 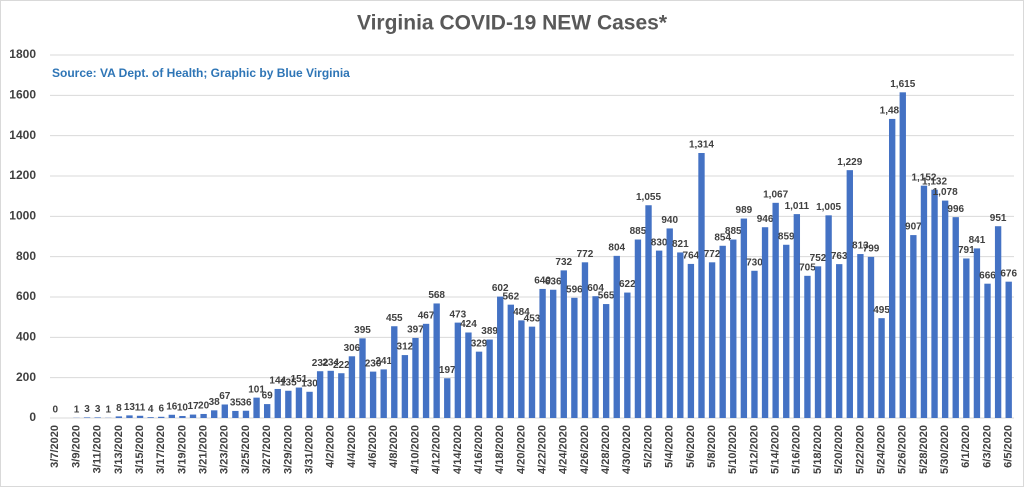 What do you see at coordinates (56, 410) in the screenshot?
I see `data-label: 0` at bounding box center [56, 410].